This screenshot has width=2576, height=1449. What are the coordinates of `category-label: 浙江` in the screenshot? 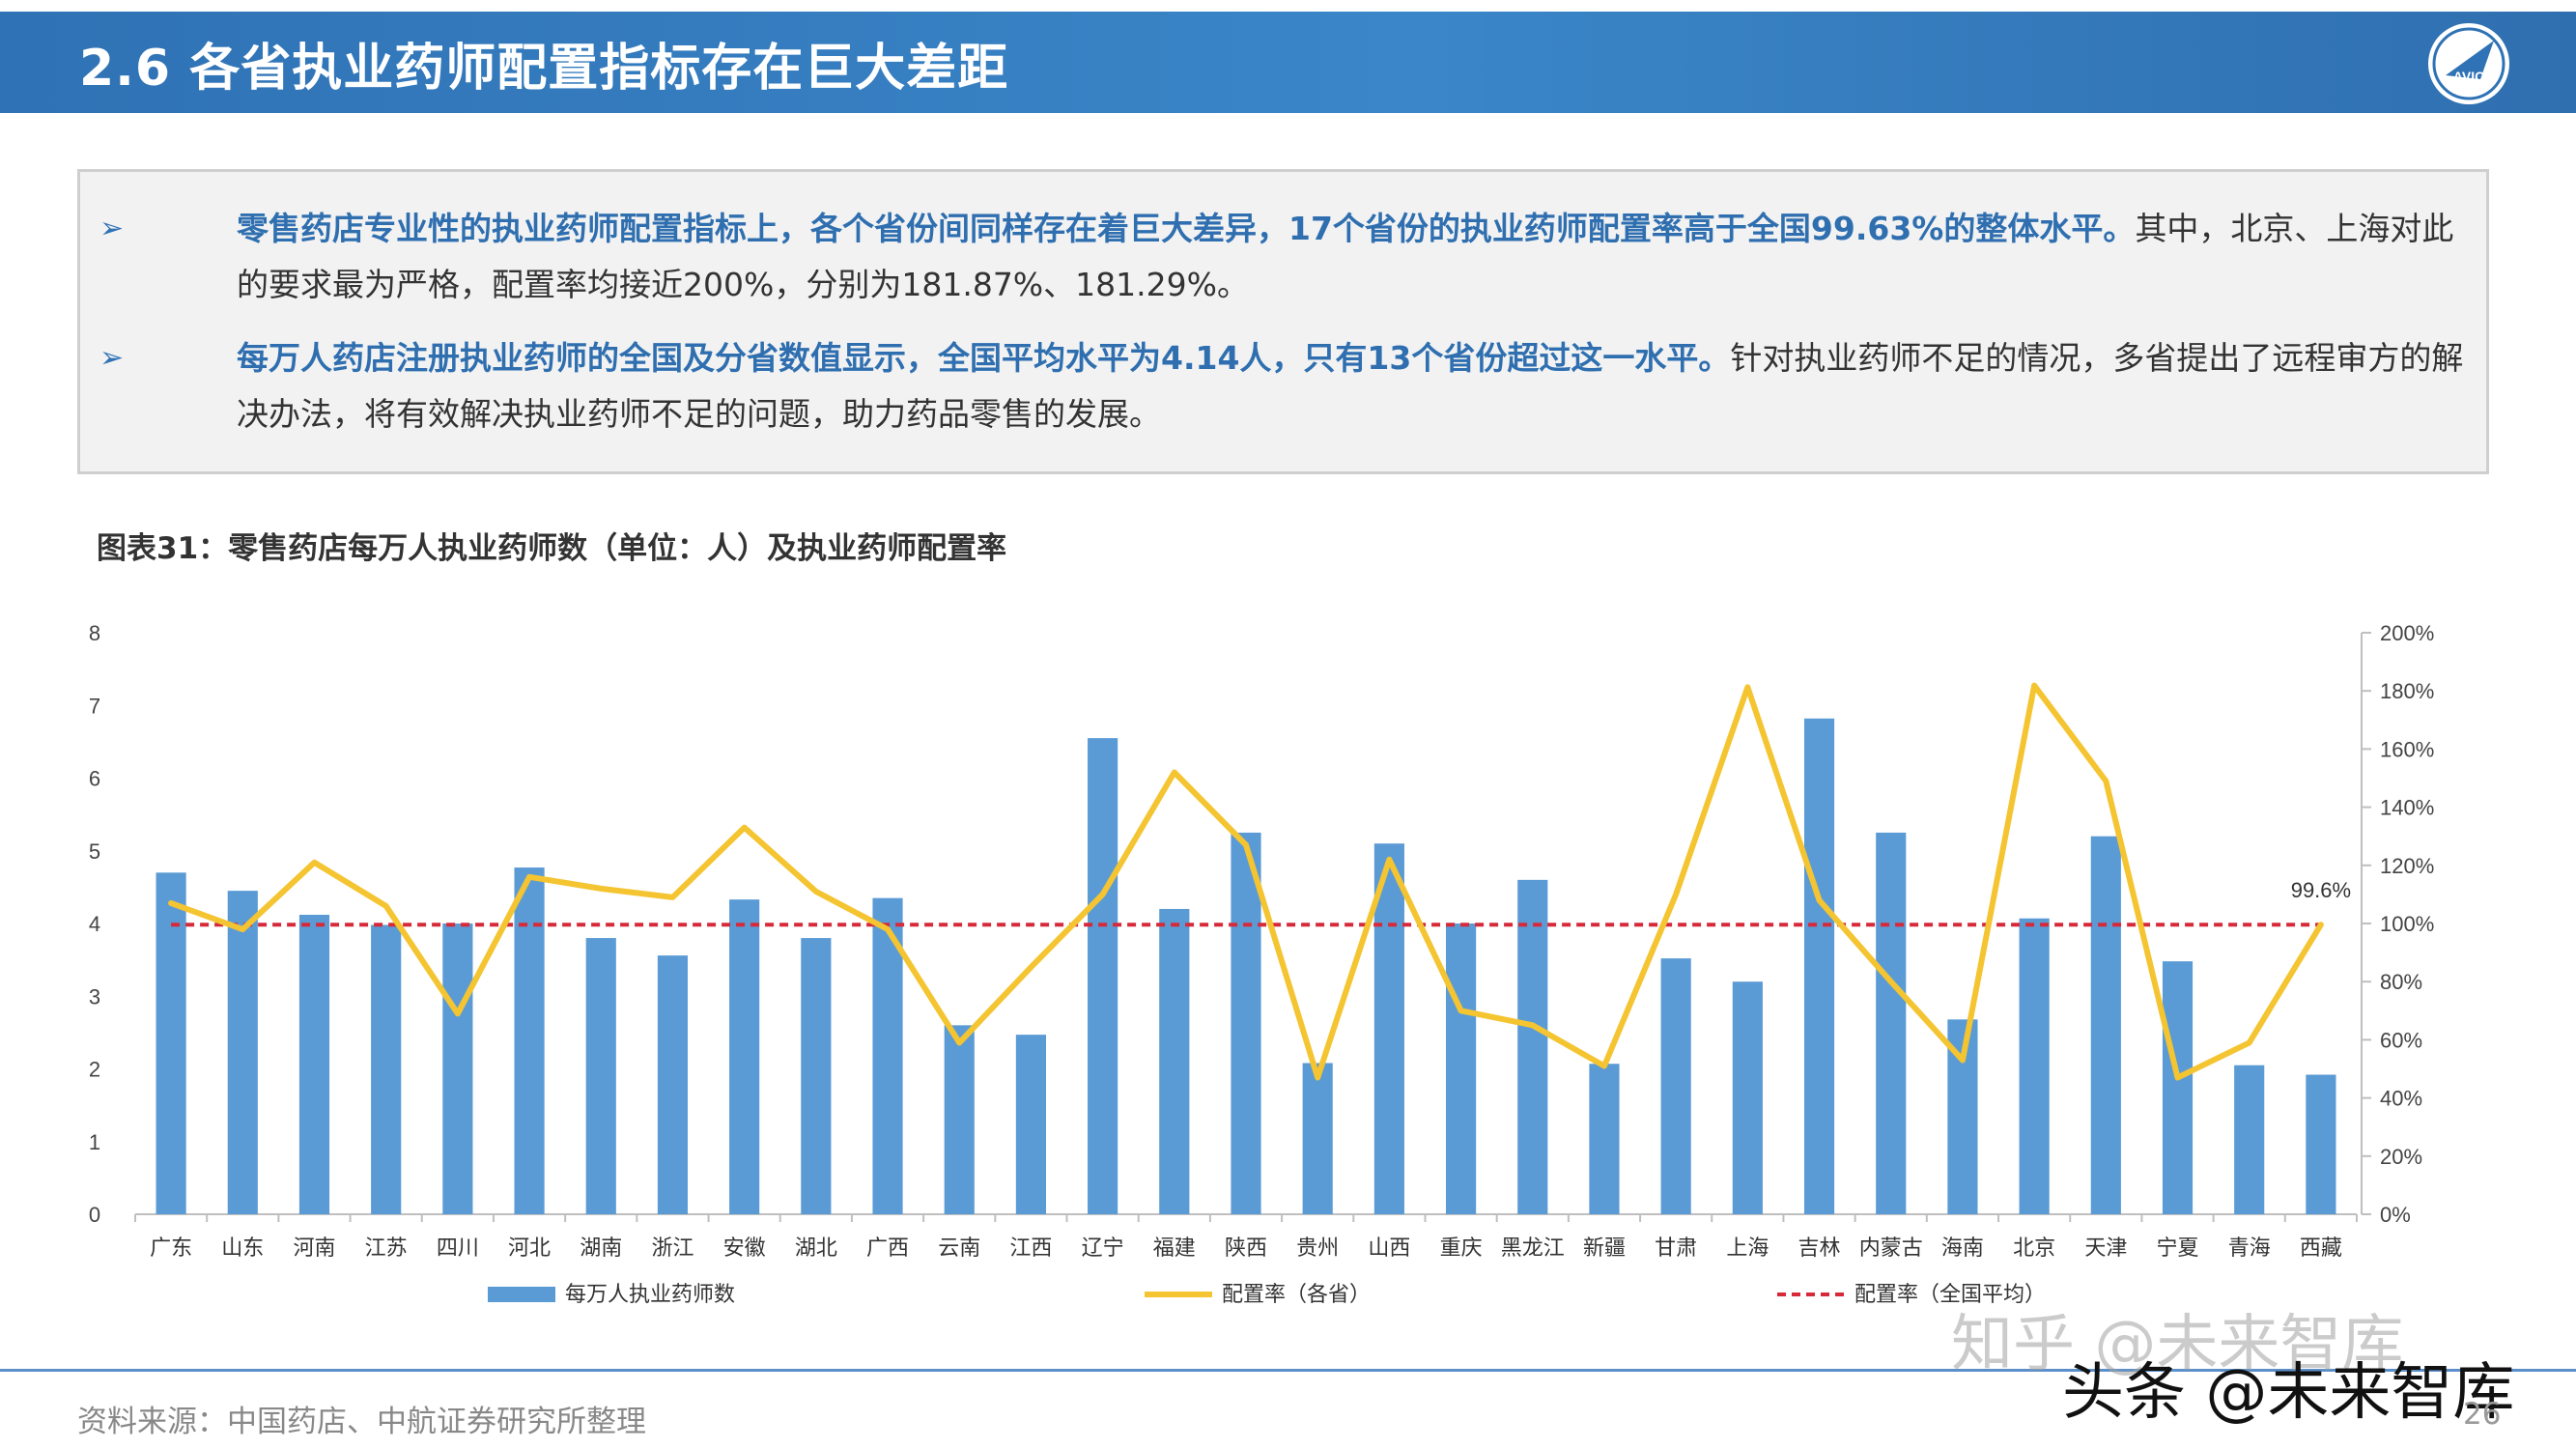 It's located at (672, 1248).